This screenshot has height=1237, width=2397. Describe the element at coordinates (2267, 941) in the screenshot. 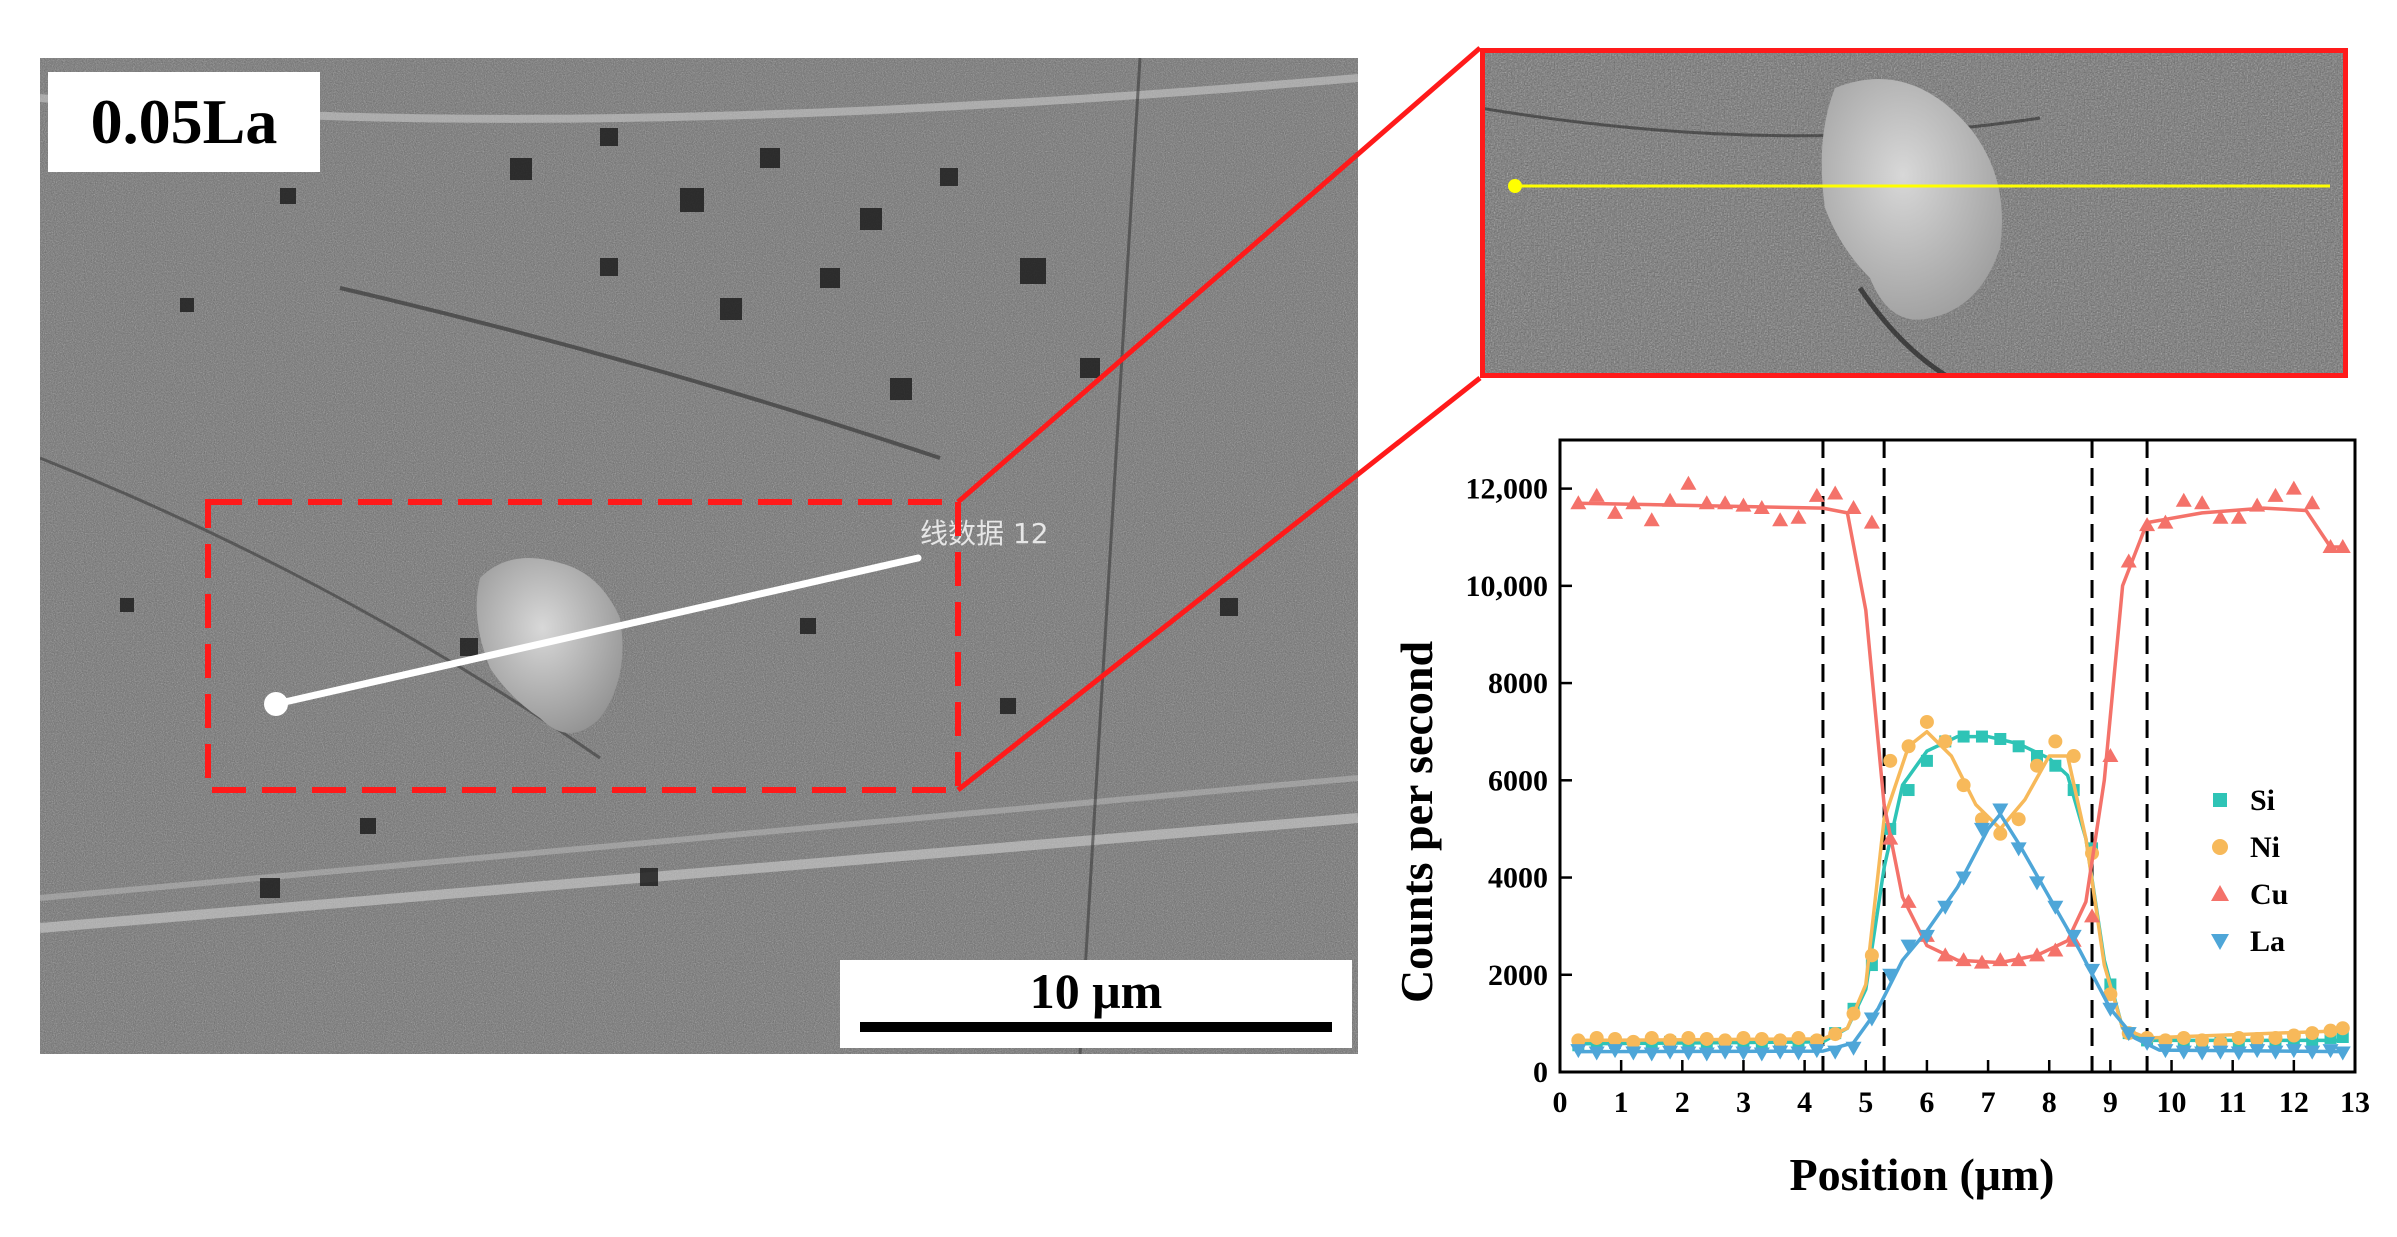

I see `legend-label-la: La` at that location.